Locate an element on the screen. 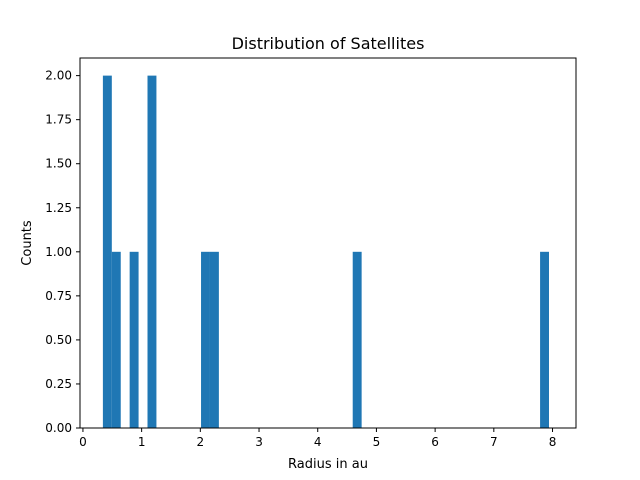 Image resolution: width=640 pixels, height=480 pixels. x-tick-label: 5 is located at coordinates (377, 442).